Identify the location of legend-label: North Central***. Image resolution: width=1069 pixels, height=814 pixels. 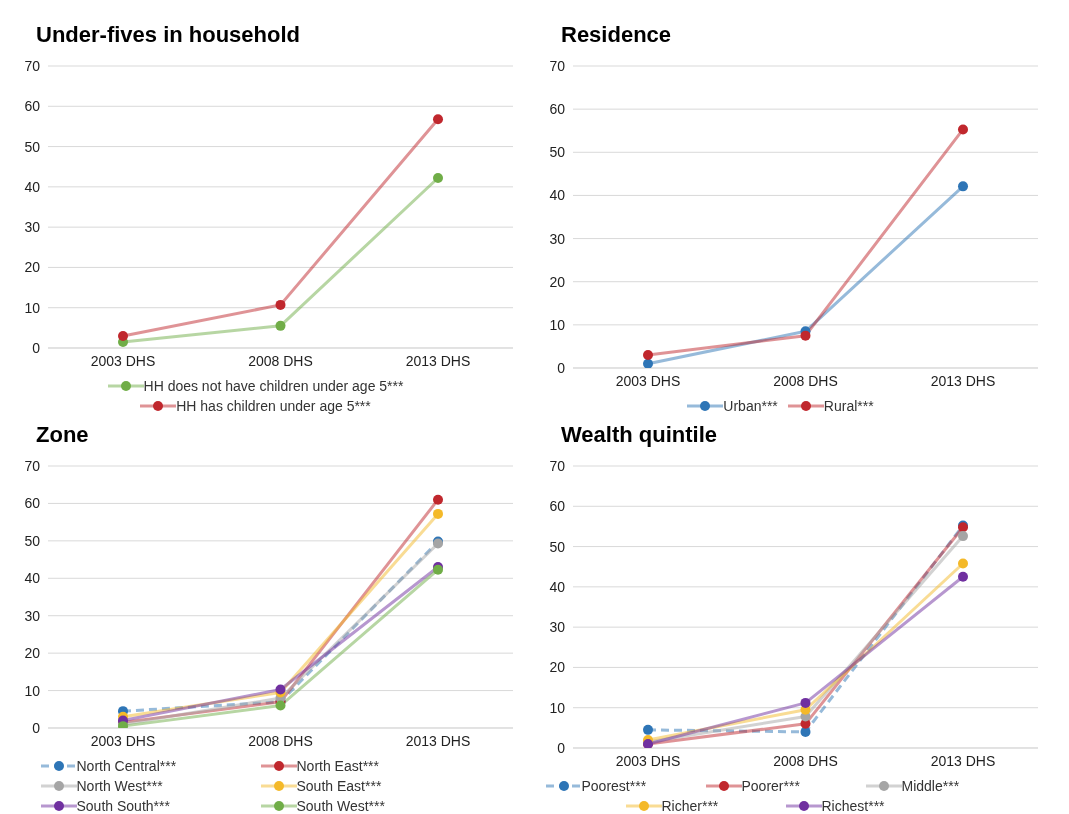
(126, 766).